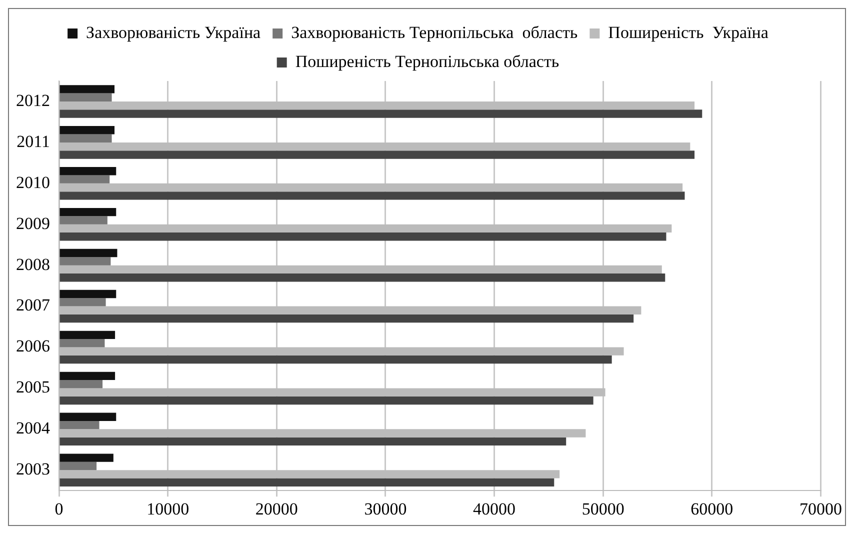 This screenshot has height=534, width=854. What do you see at coordinates (434, 32) in the screenshot?
I see `legend-label: Захворюваність Тернопільська область` at bounding box center [434, 32].